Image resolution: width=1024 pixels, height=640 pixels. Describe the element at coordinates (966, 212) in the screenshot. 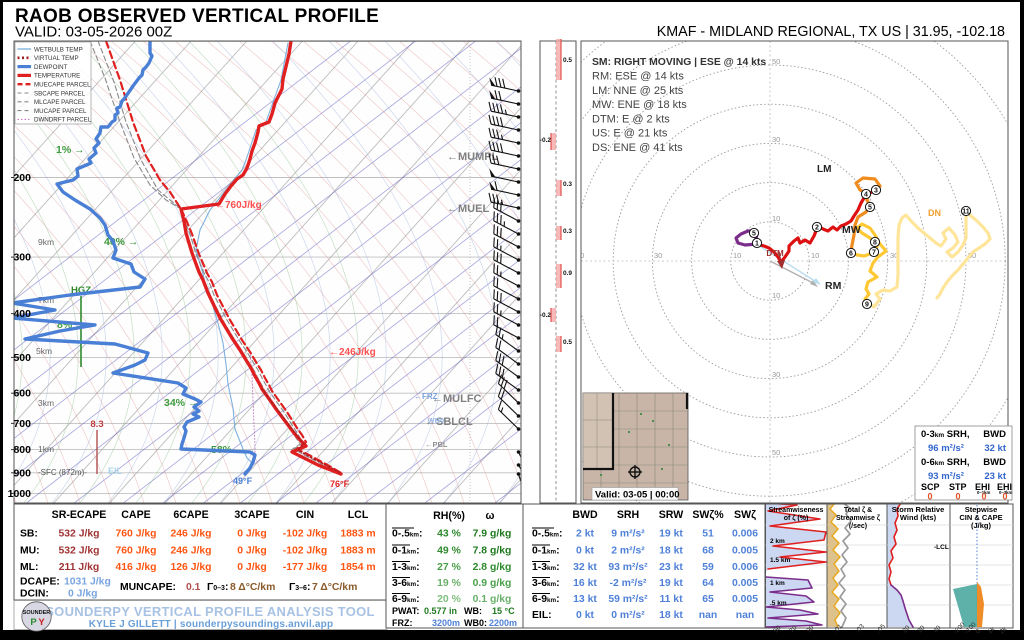

I see `svg-text: 11` at that location.